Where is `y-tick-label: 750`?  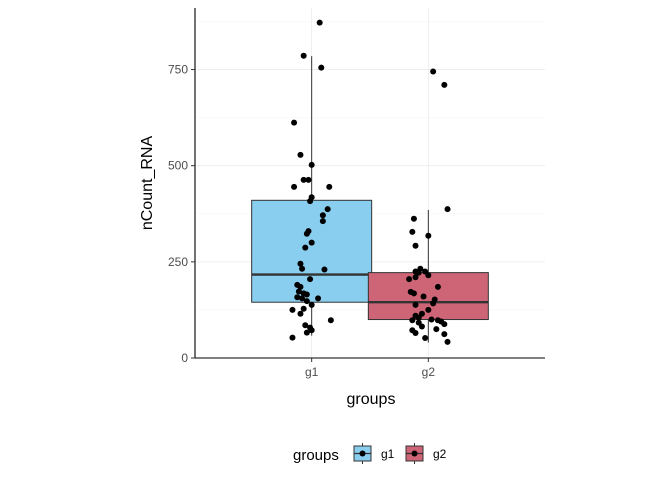
y-tick-label: 750 is located at coordinates (178, 70).